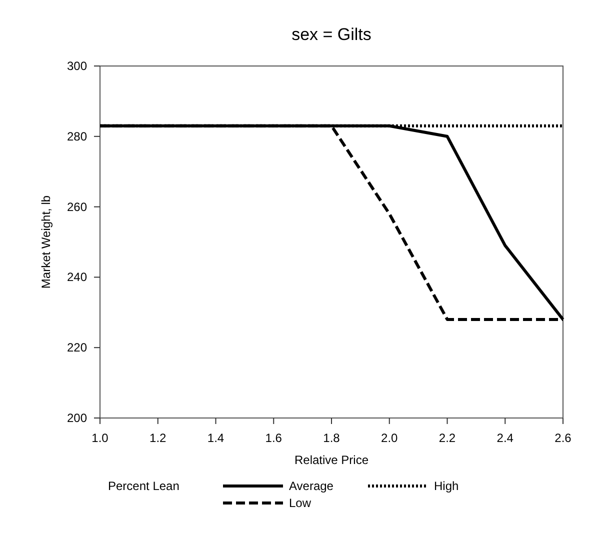 The width and height of the screenshot is (595, 534). Describe the element at coordinates (46, 242) in the screenshot. I see `y-axis-title: Market Weight, lb` at that location.